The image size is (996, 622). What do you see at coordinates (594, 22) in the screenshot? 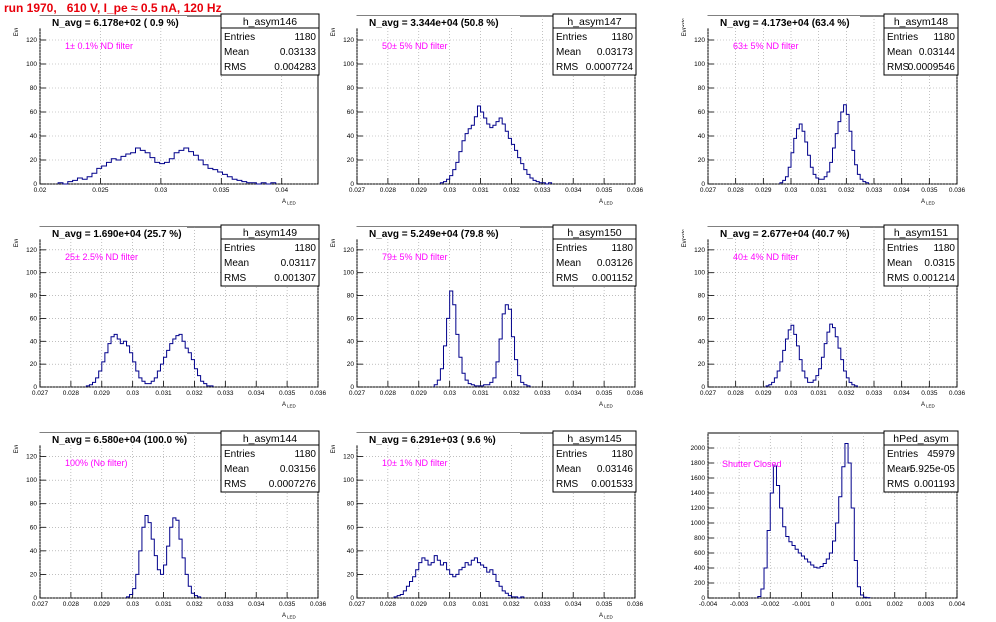
I see `stats-title: h_asym147` at bounding box center [594, 22].